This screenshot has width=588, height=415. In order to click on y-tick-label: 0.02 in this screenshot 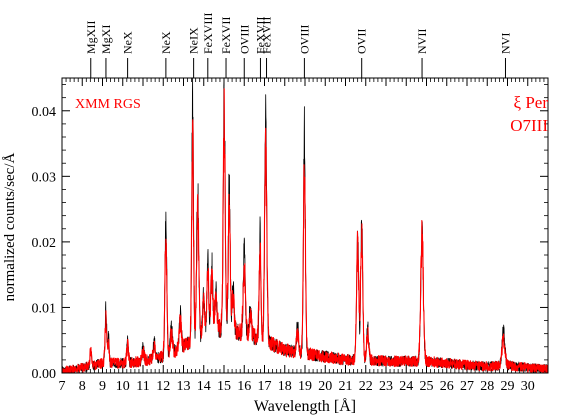, I will do `click(44, 243)`.